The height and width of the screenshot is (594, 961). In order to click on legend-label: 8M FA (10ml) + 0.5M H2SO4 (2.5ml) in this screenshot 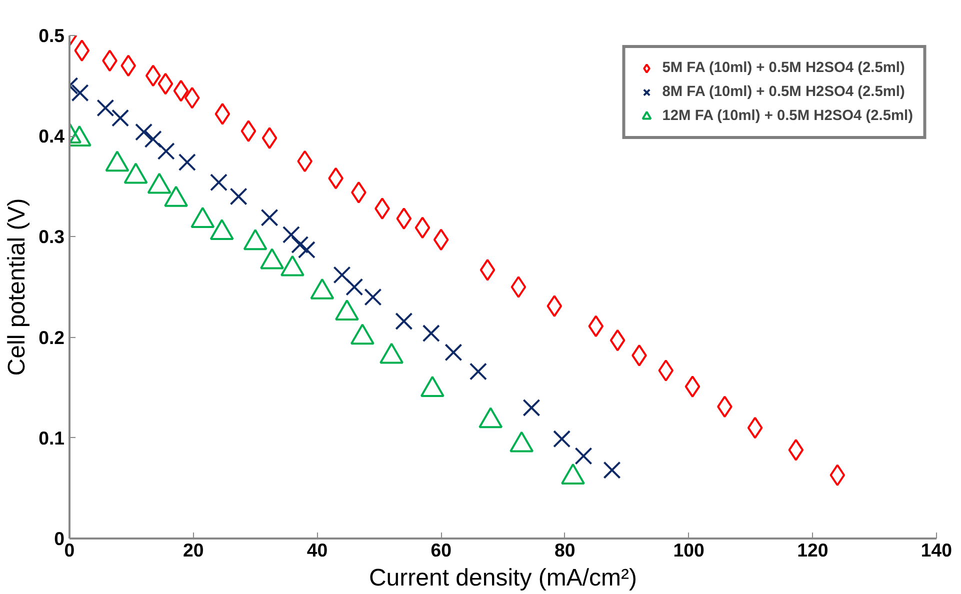, I will do `click(783, 92)`.